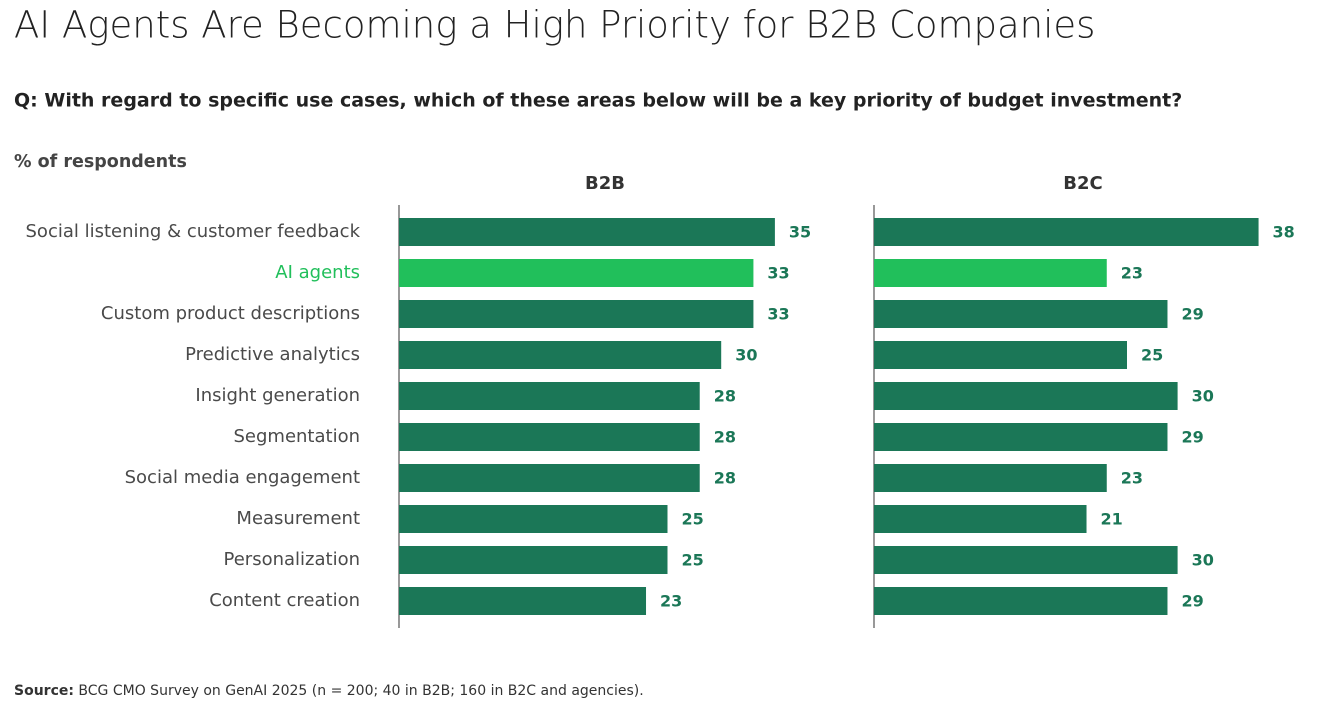 This screenshot has width=1326, height=716. Describe the element at coordinates (1082, 183) in the screenshot. I see `panel-title: B2C` at that location.